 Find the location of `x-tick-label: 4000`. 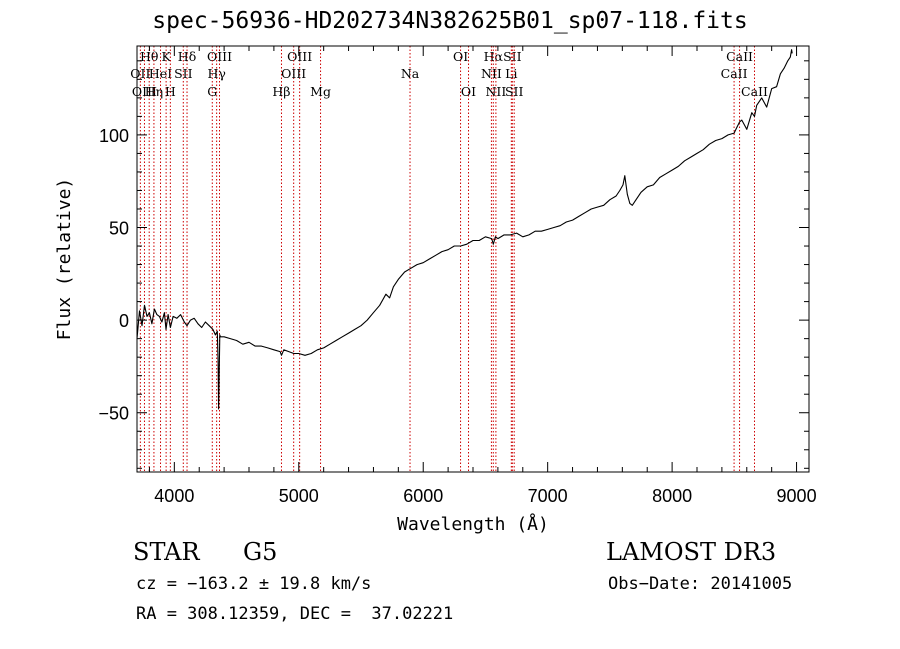

x-tick-label: 4000 is located at coordinates (174, 496).